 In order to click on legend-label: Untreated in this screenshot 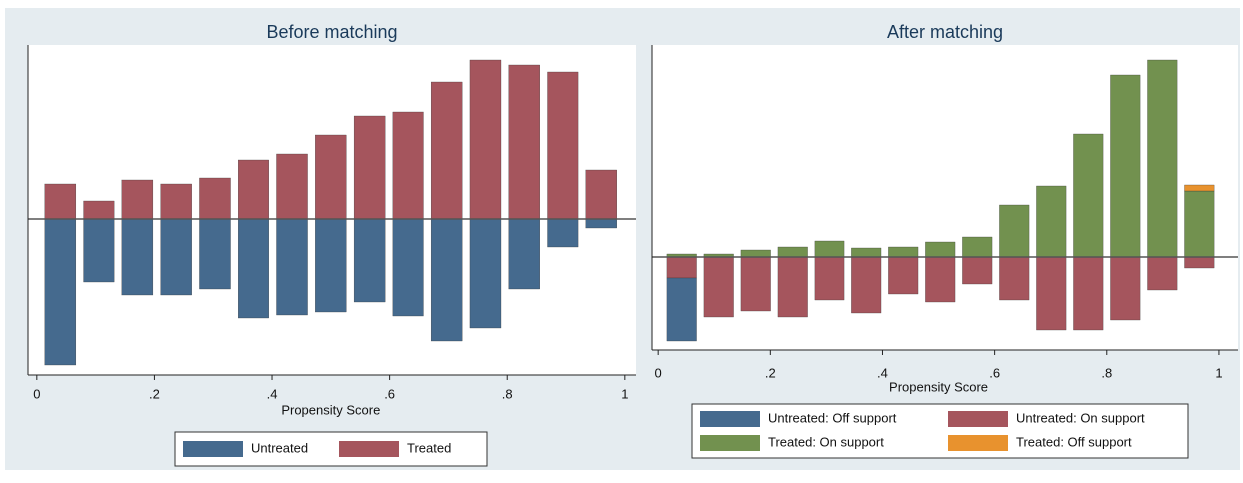, I will do `click(279, 447)`.